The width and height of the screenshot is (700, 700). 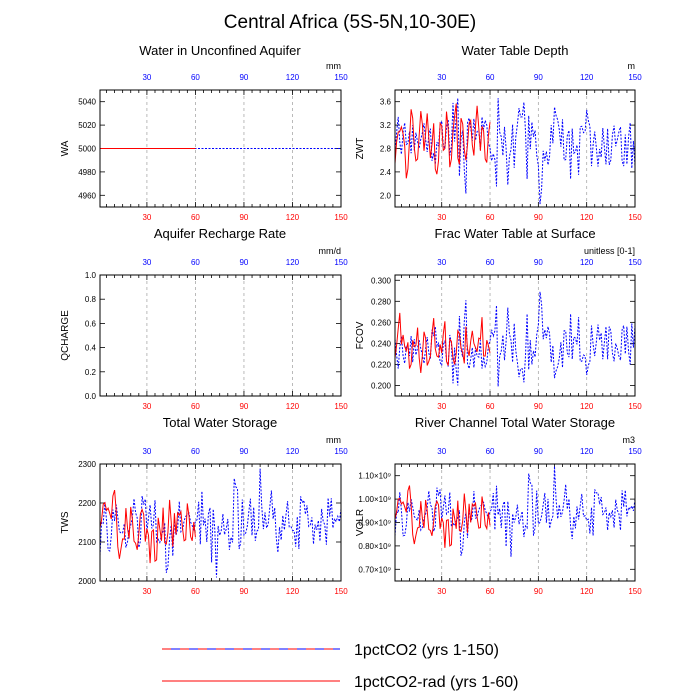 I want to click on y-tick-label: 0.300, so click(x=381, y=280).